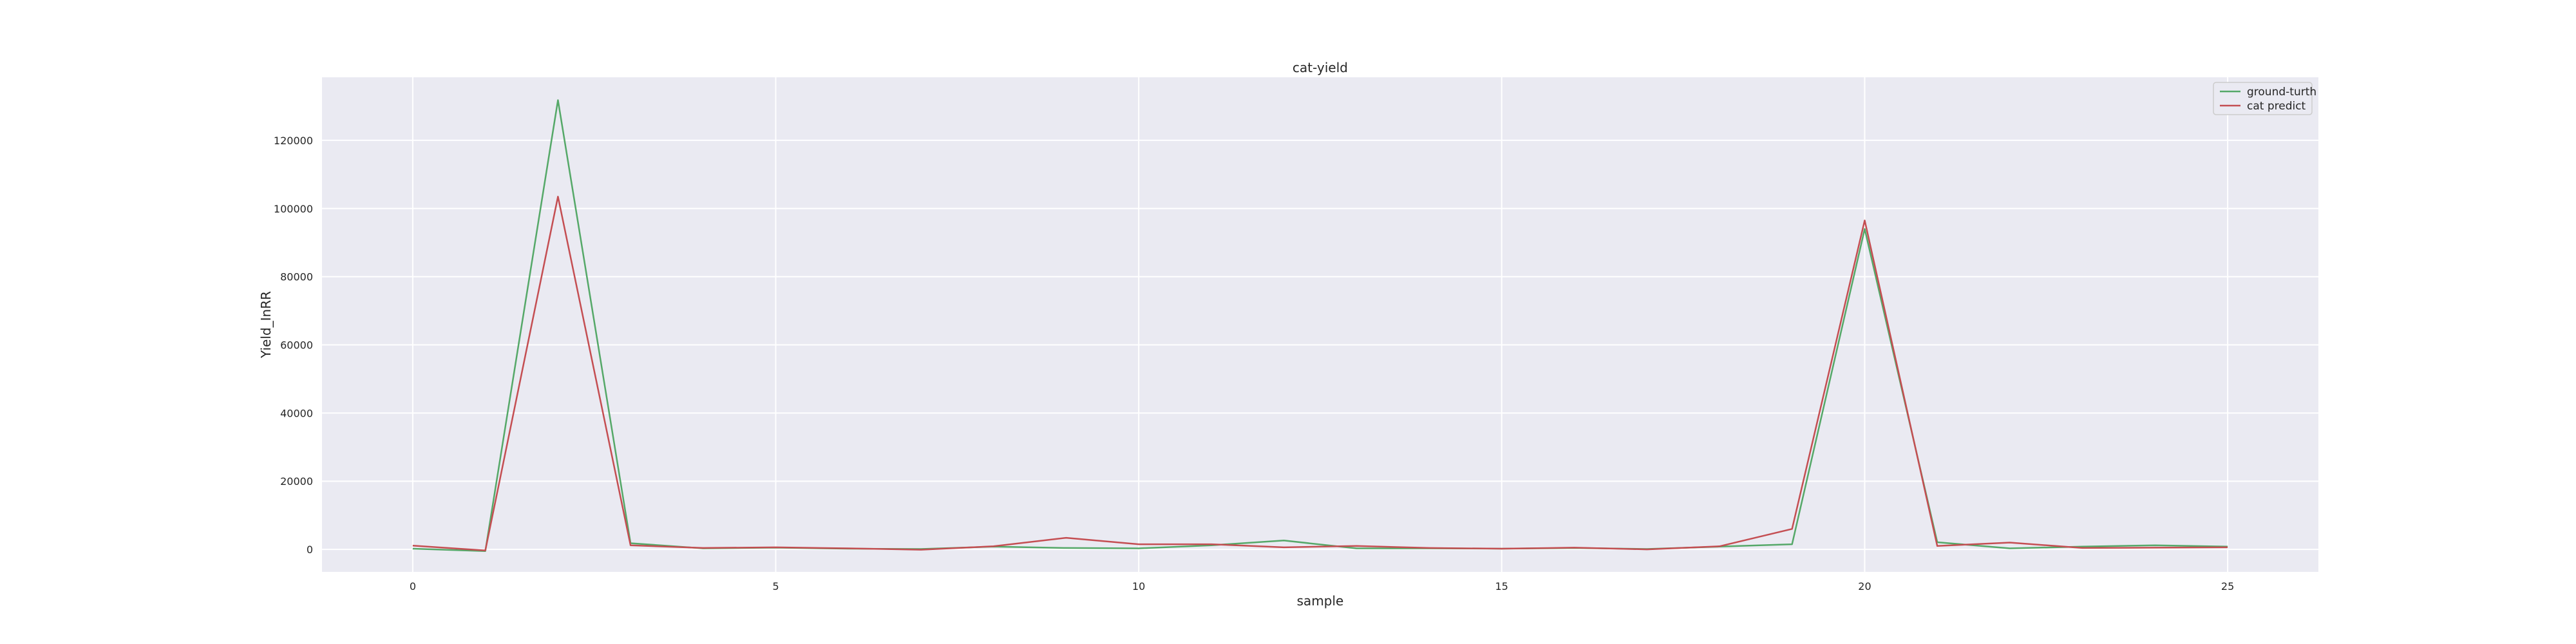 The width and height of the screenshot is (2576, 644). What do you see at coordinates (293, 209) in the screenshot?
I see `y-tick-label: 100000` at bounding box center [293, 209].